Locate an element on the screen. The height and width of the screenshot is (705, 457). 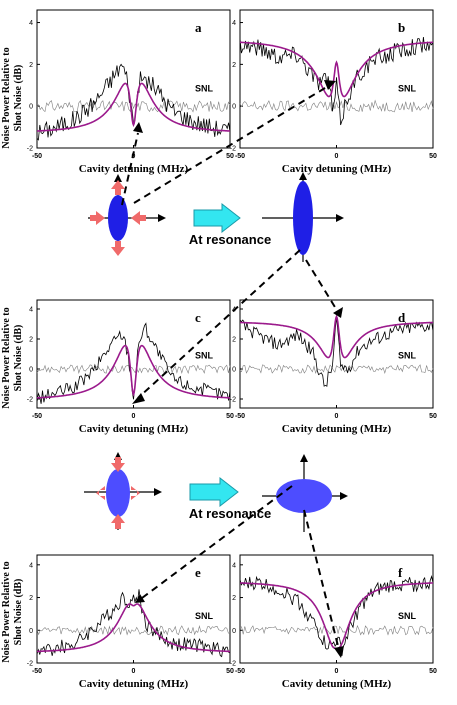
squeezed-ellipse-vertical is located at coordinates (118, 493).